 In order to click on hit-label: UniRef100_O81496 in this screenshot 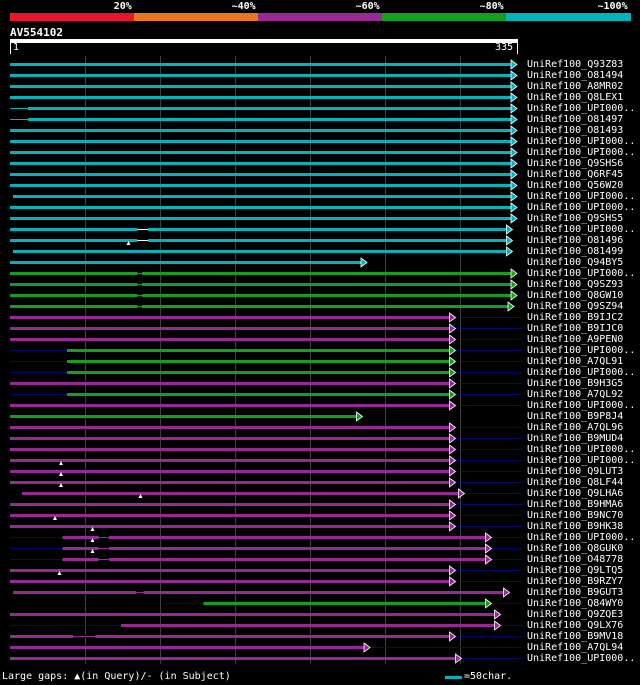, I will do `click(575, 240)`.